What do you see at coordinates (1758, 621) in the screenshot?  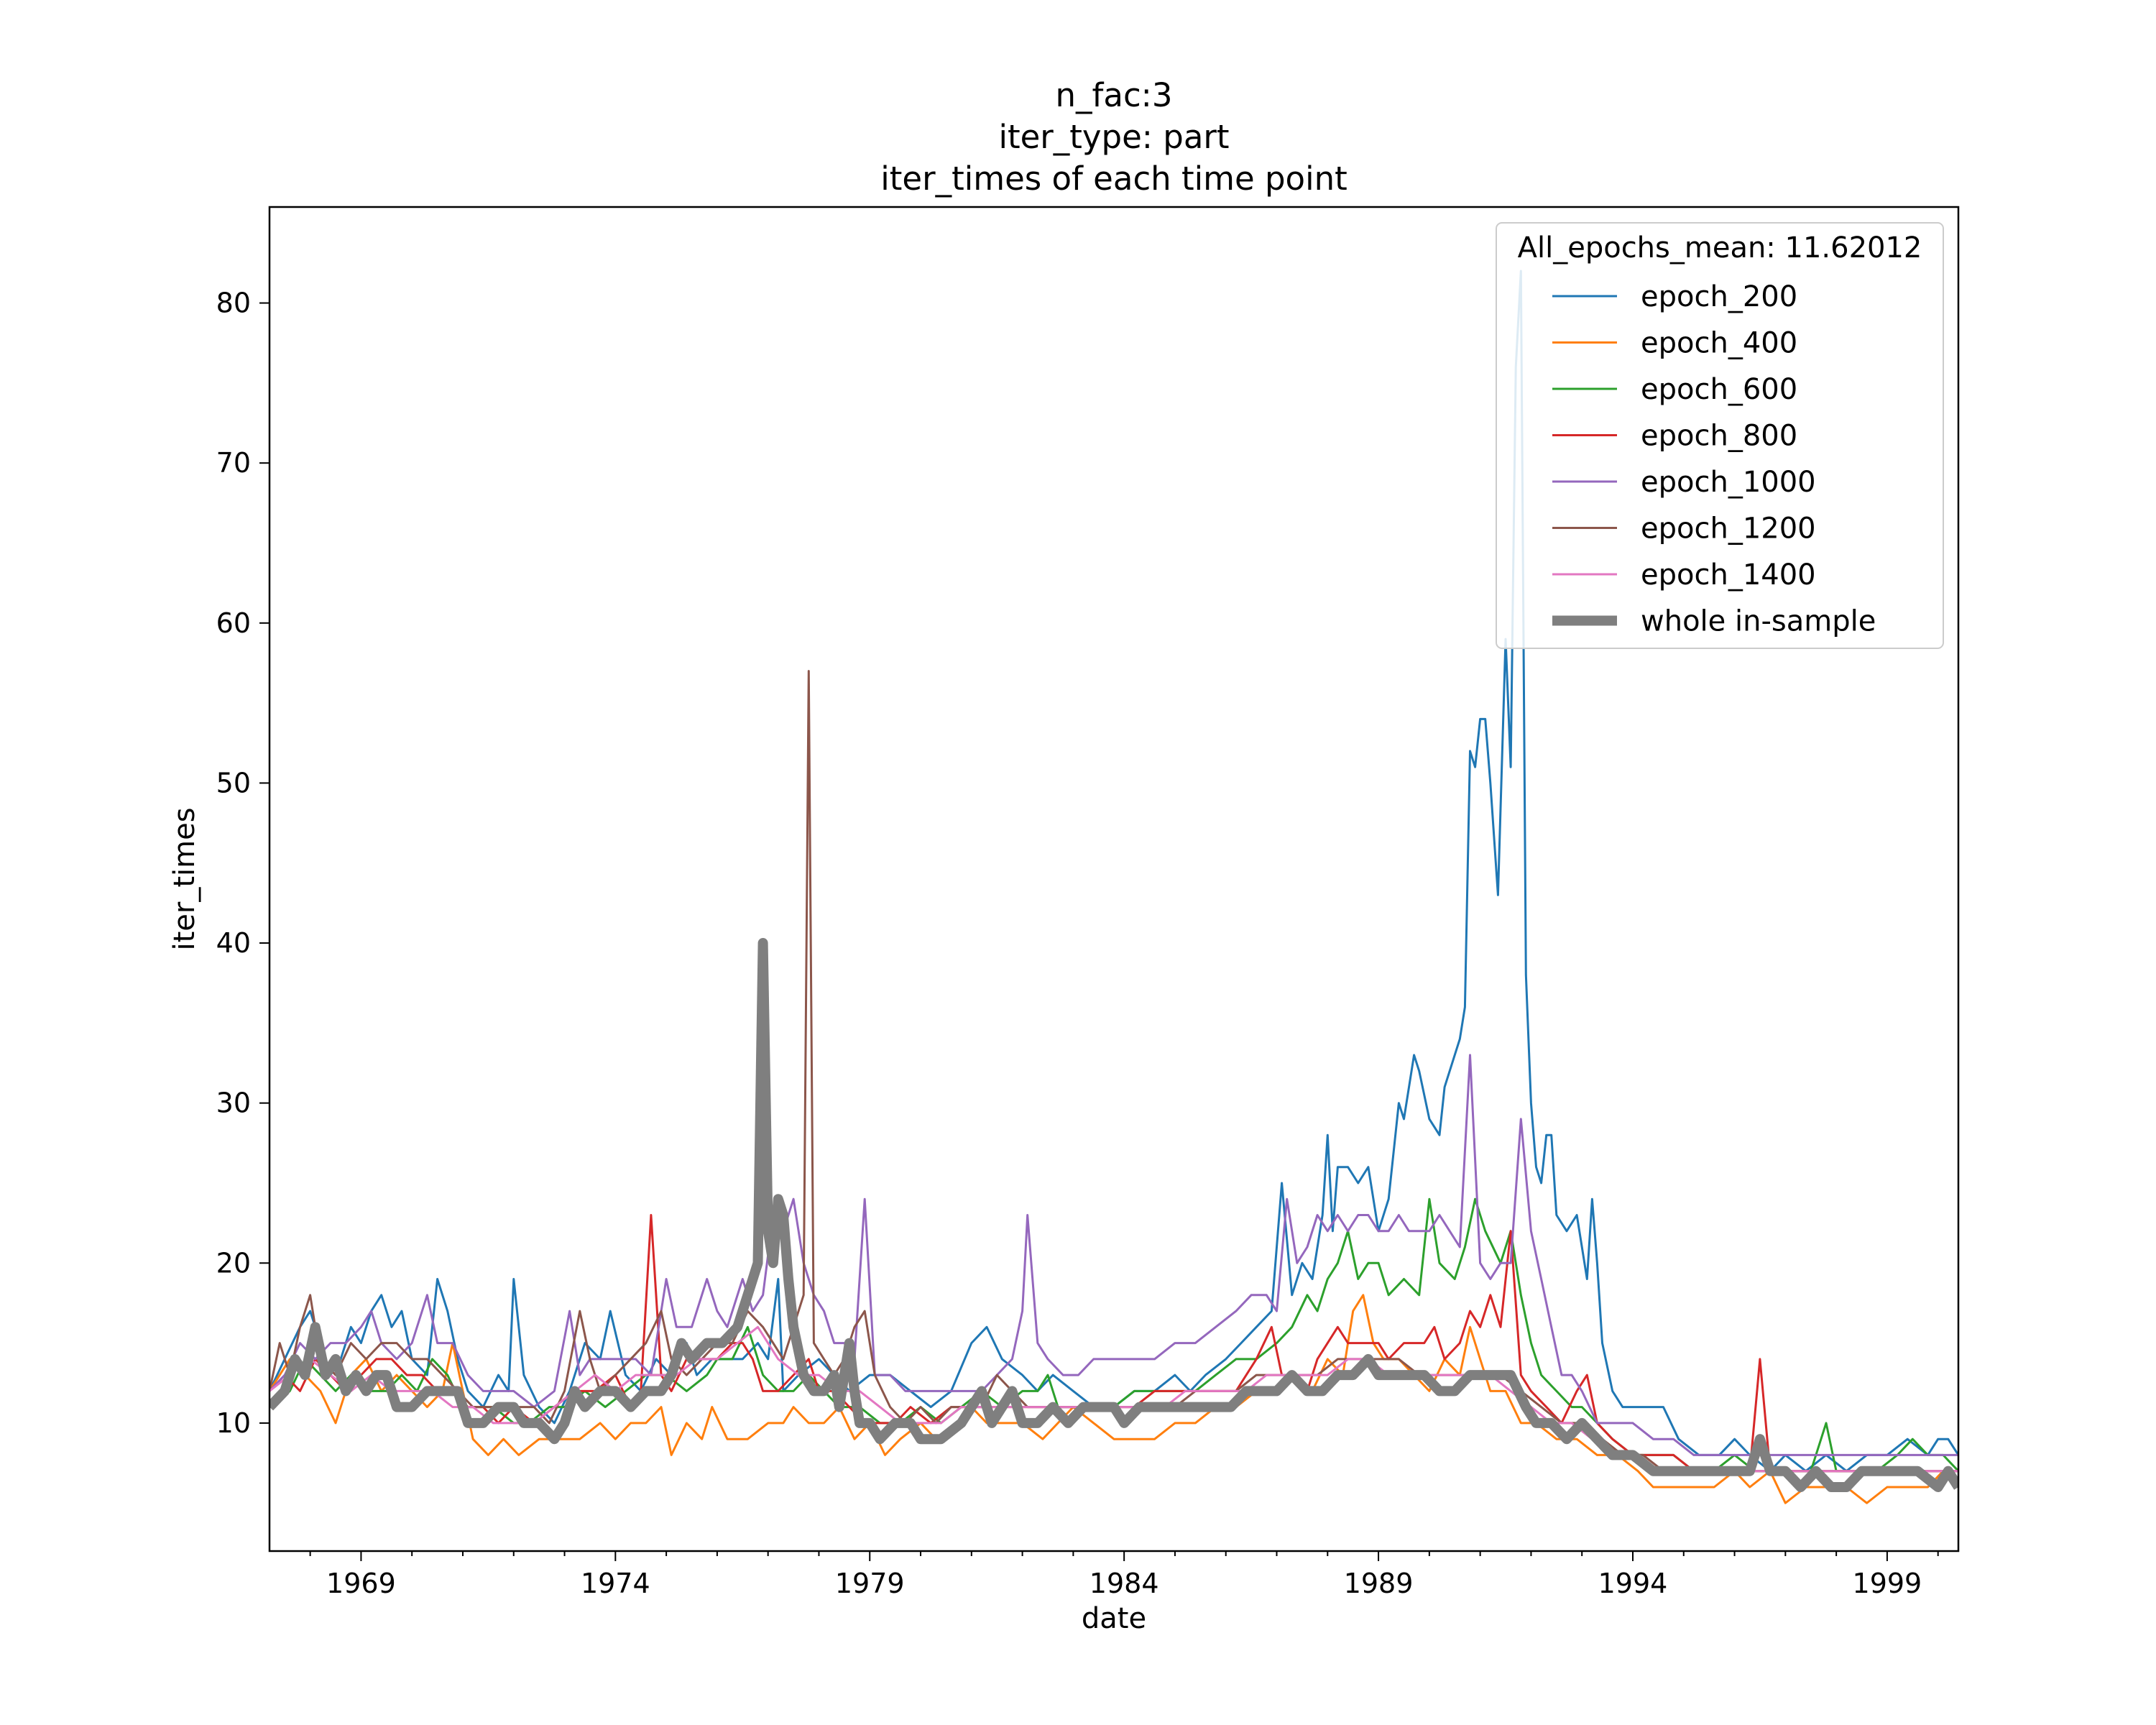 I see `legend-label: whole in-sample` at bounding box center [1758, 621].